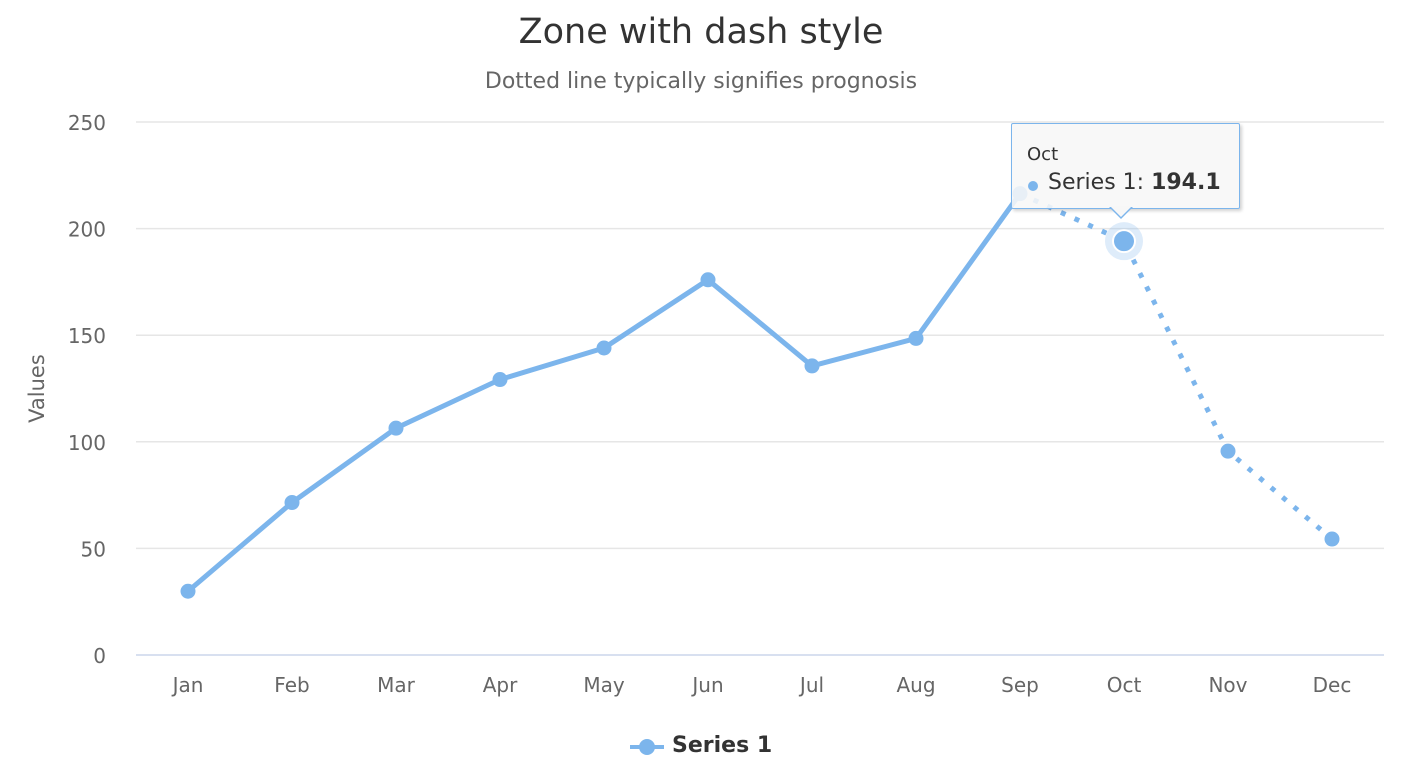 The height and width of the screenshot is (770, 1402). I want to click on tooltip-series-dot, so click(1033, 186).